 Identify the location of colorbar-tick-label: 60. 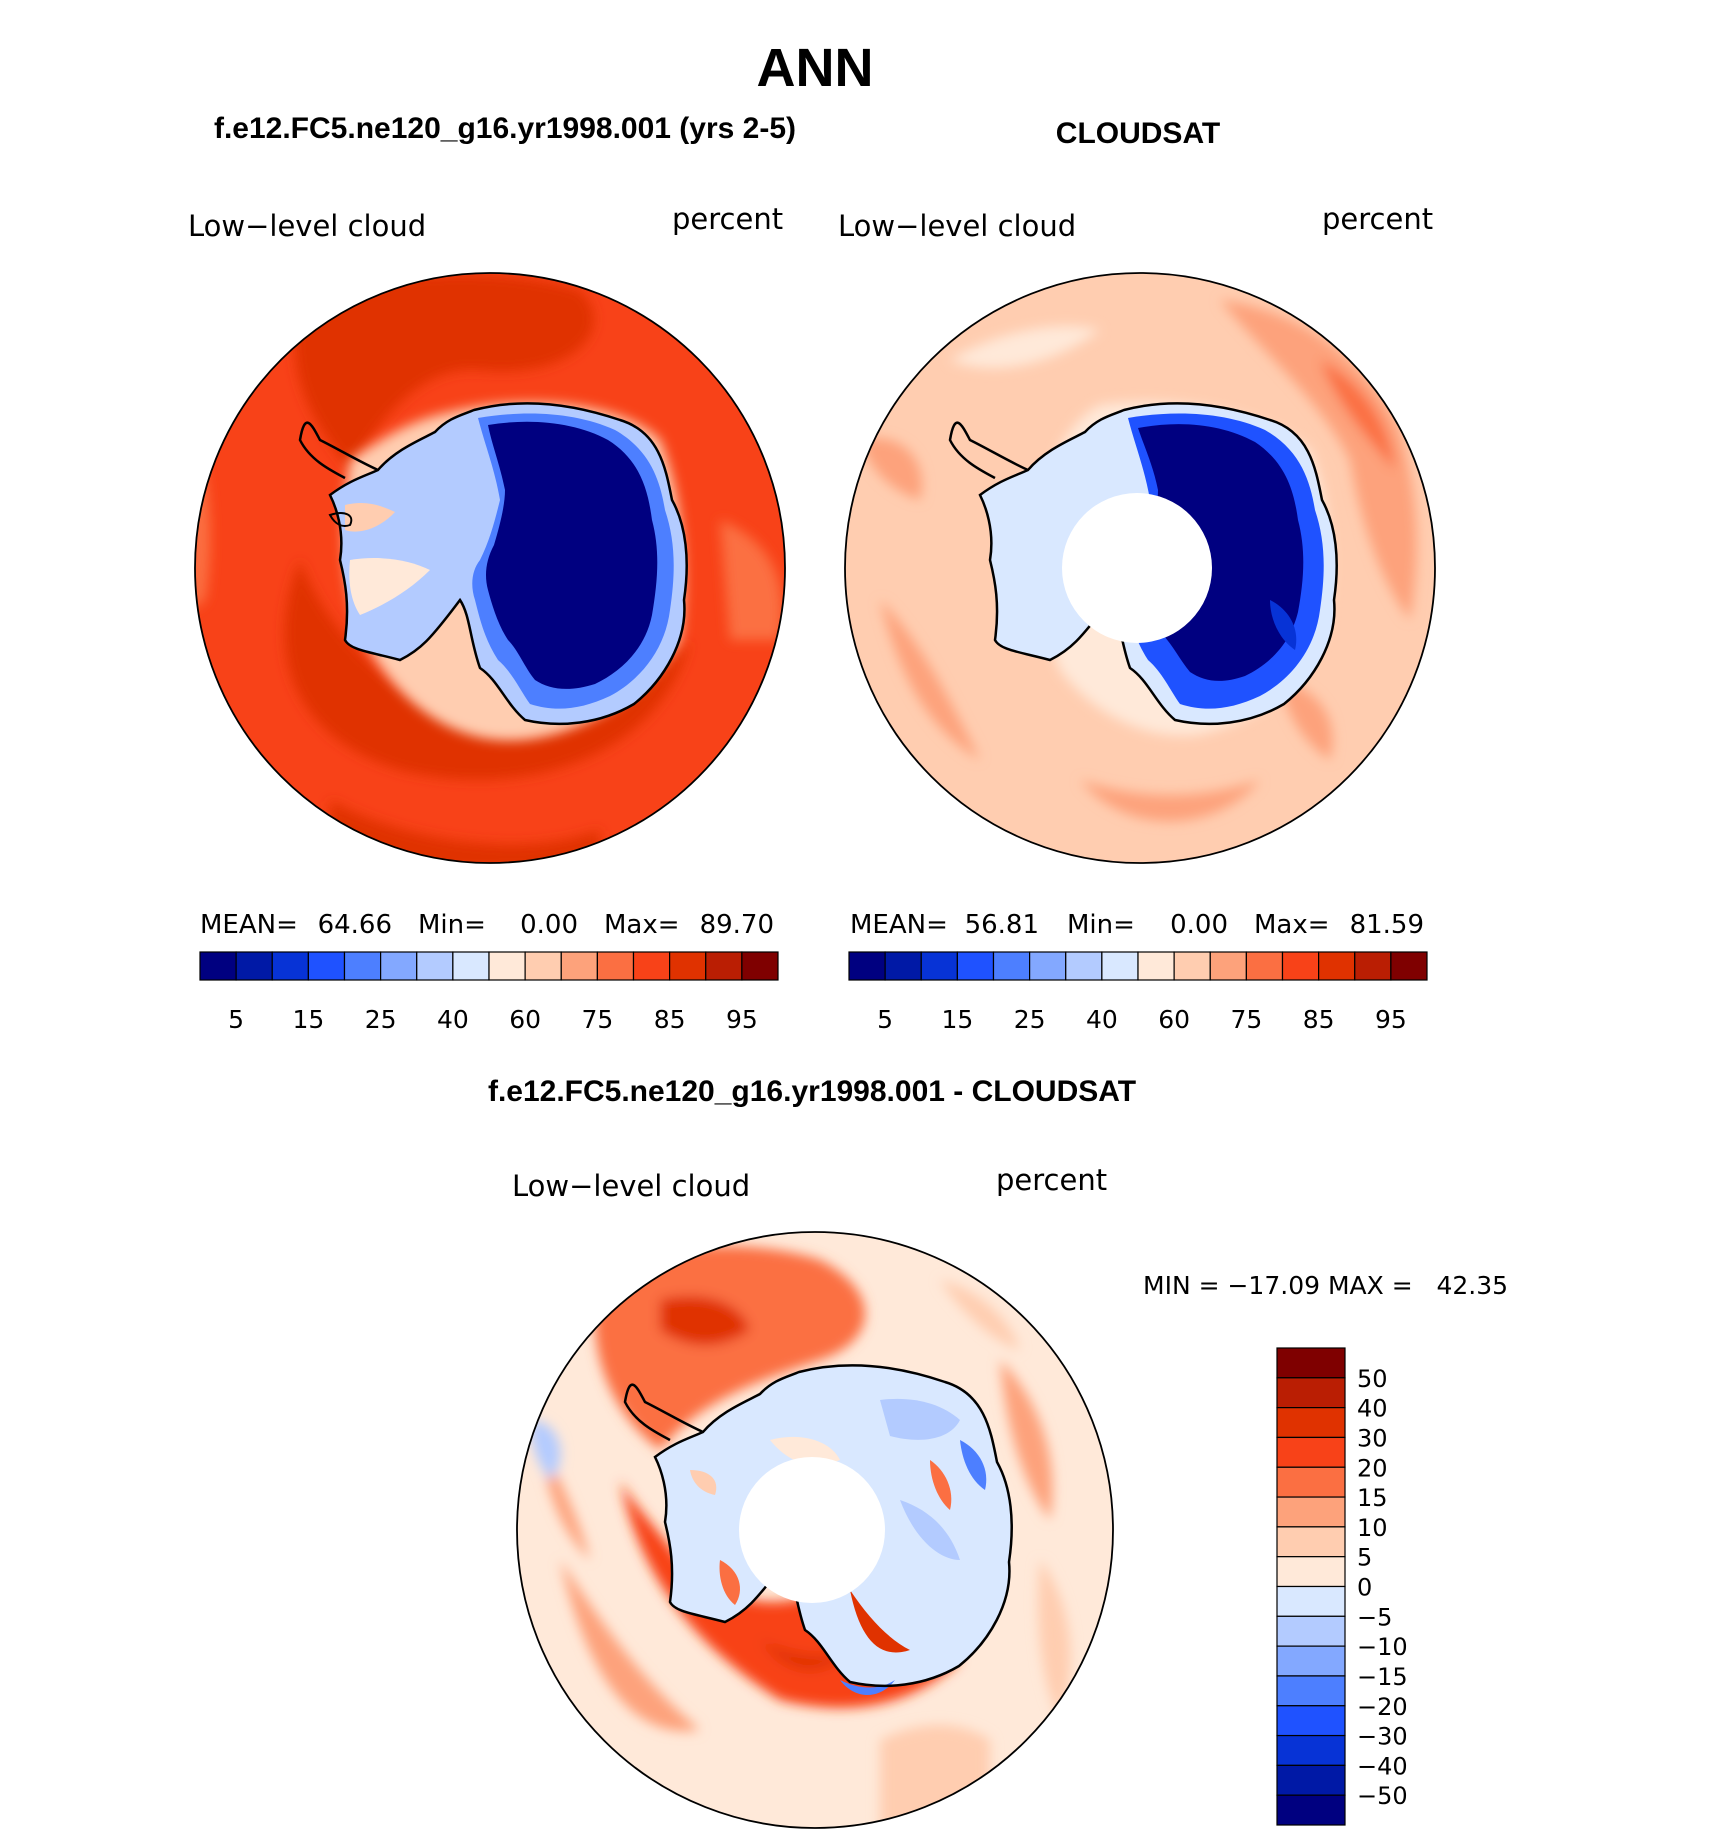
(1174, 1019).